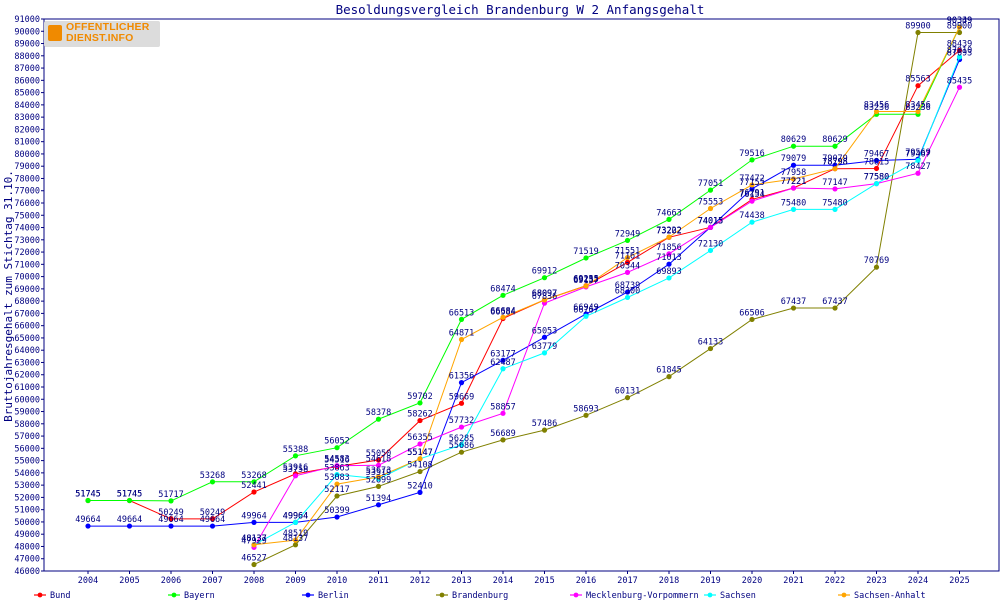 The height and width of the screenshot is (605, 1000). Describe the element at coordinates (669, 231) in the screenshot. I see `data-label-sachsen-anhalt: 73222` at that location.